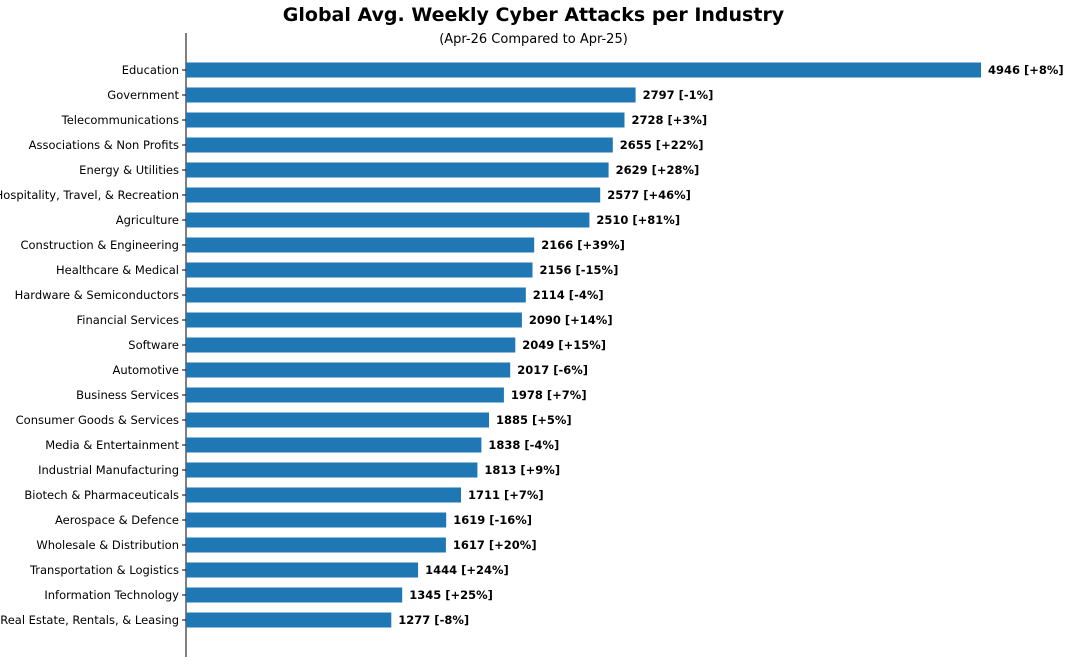  I want to click on value-label: 2090 [+14%], so click(571, 320).